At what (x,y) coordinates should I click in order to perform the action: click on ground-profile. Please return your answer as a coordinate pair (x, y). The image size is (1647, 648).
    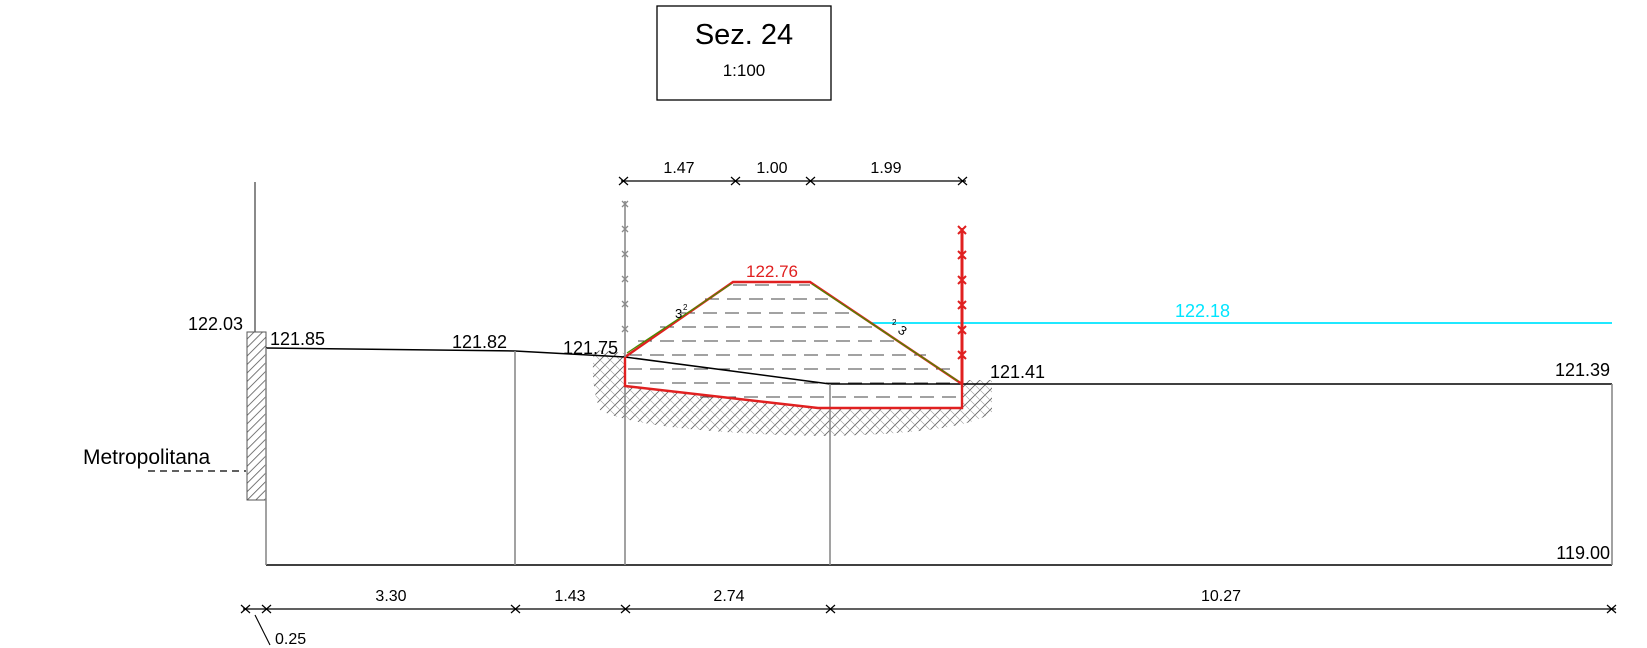
    Looking at the image, I should click on (938, 366).